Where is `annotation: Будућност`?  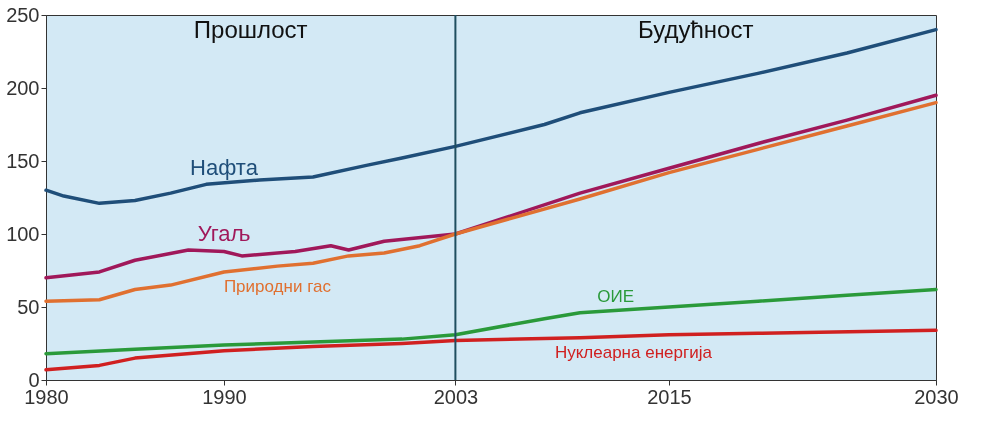 annotation: Будућност is located at coordinates (696, 29).